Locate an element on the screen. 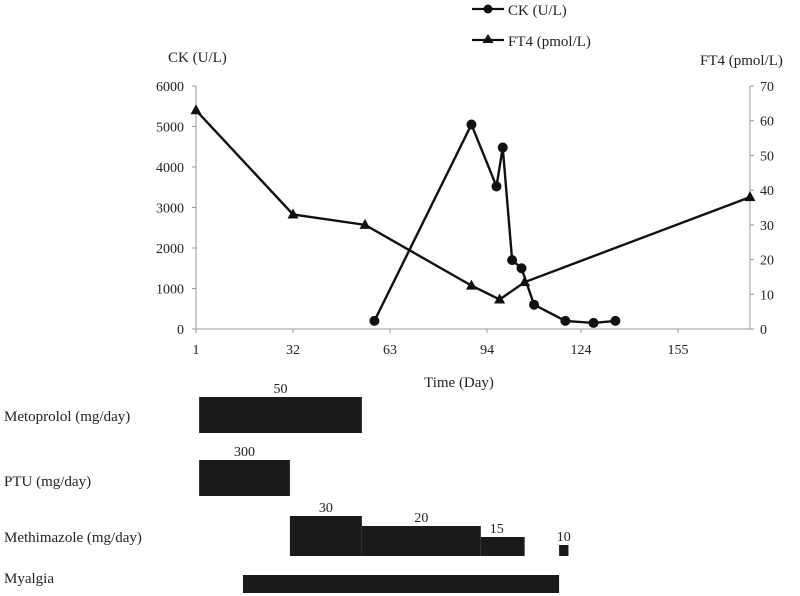  y-right-axis-title: FT4 (pmol/L) is located at coordinates (741, 61).